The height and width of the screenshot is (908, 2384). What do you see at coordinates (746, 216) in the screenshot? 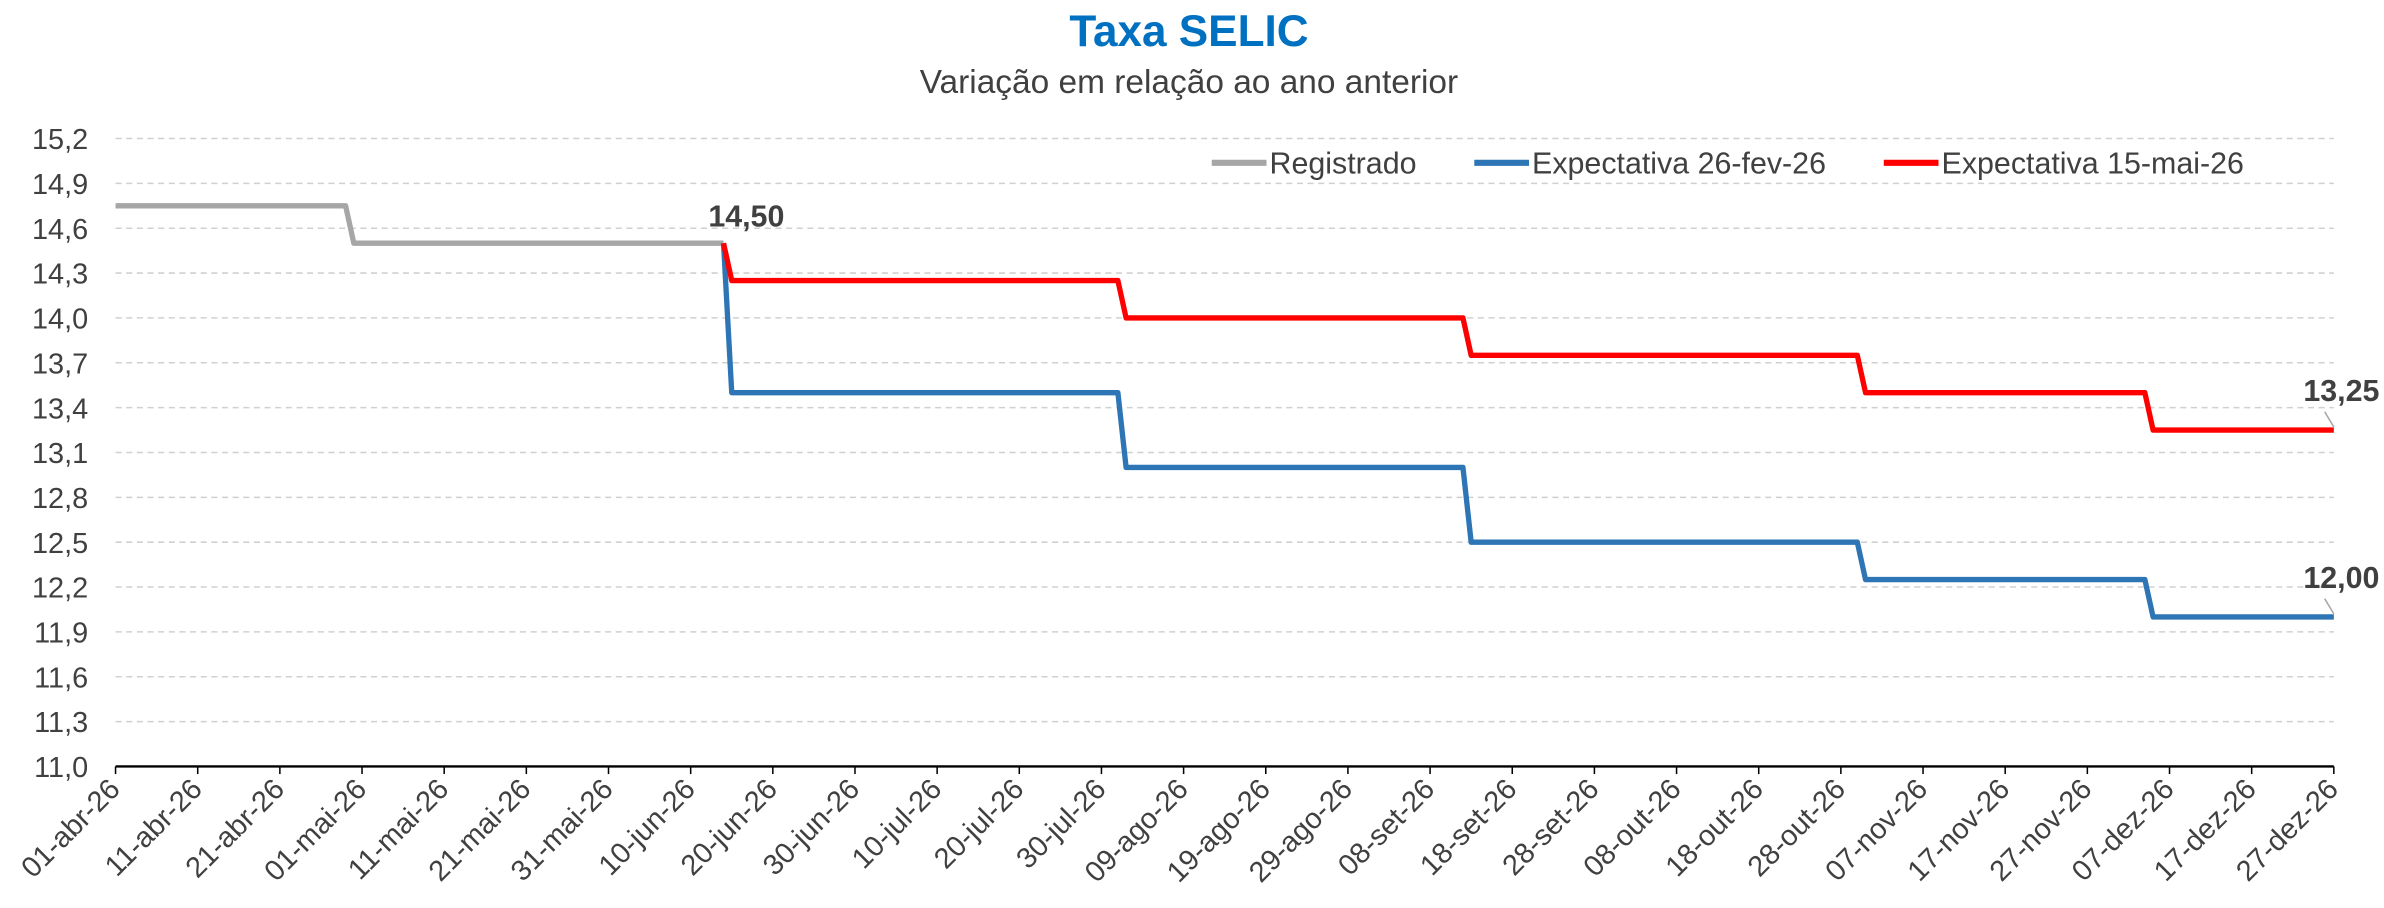
I see `annotation: 14,50` at bounding box center [746, 216].